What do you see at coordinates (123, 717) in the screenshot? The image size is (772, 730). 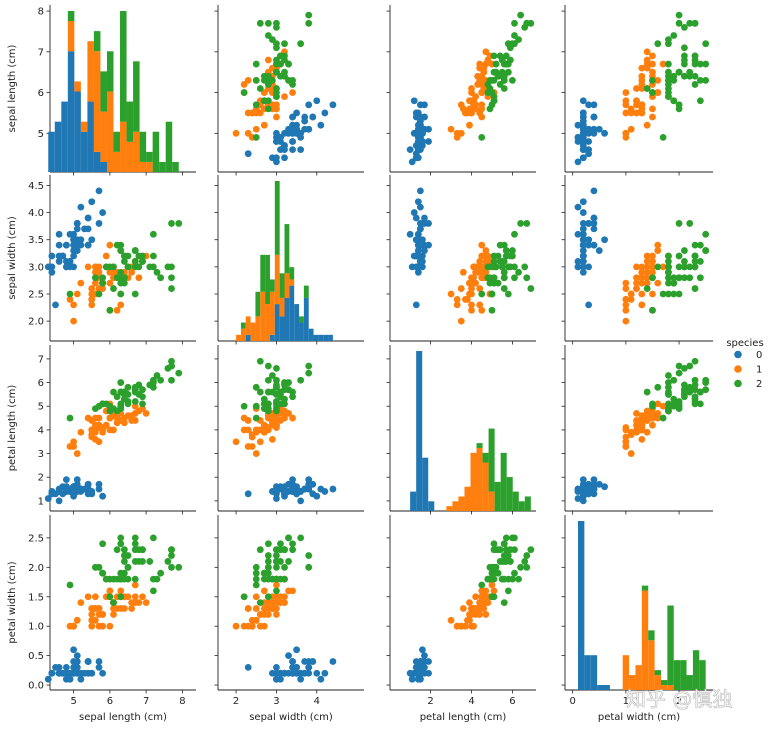 I see `x-axis-label-sepal-length-cm: sepal length (cm)` at bounding box center [123, 717].